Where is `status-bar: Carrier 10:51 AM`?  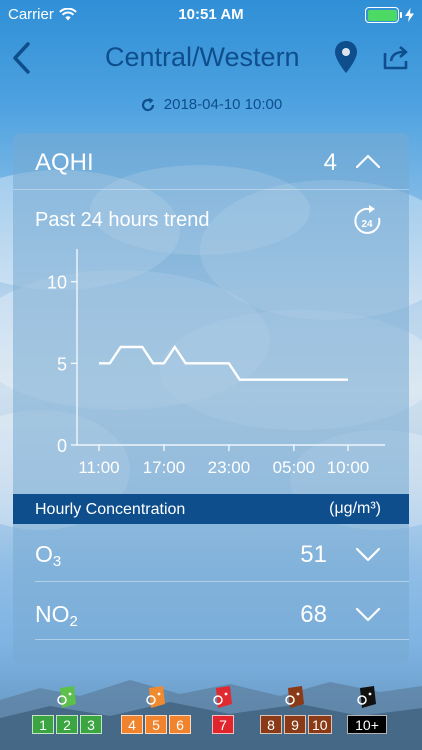 status-bar: Carrier 10:51 AM is located at coordinates (211, 15).